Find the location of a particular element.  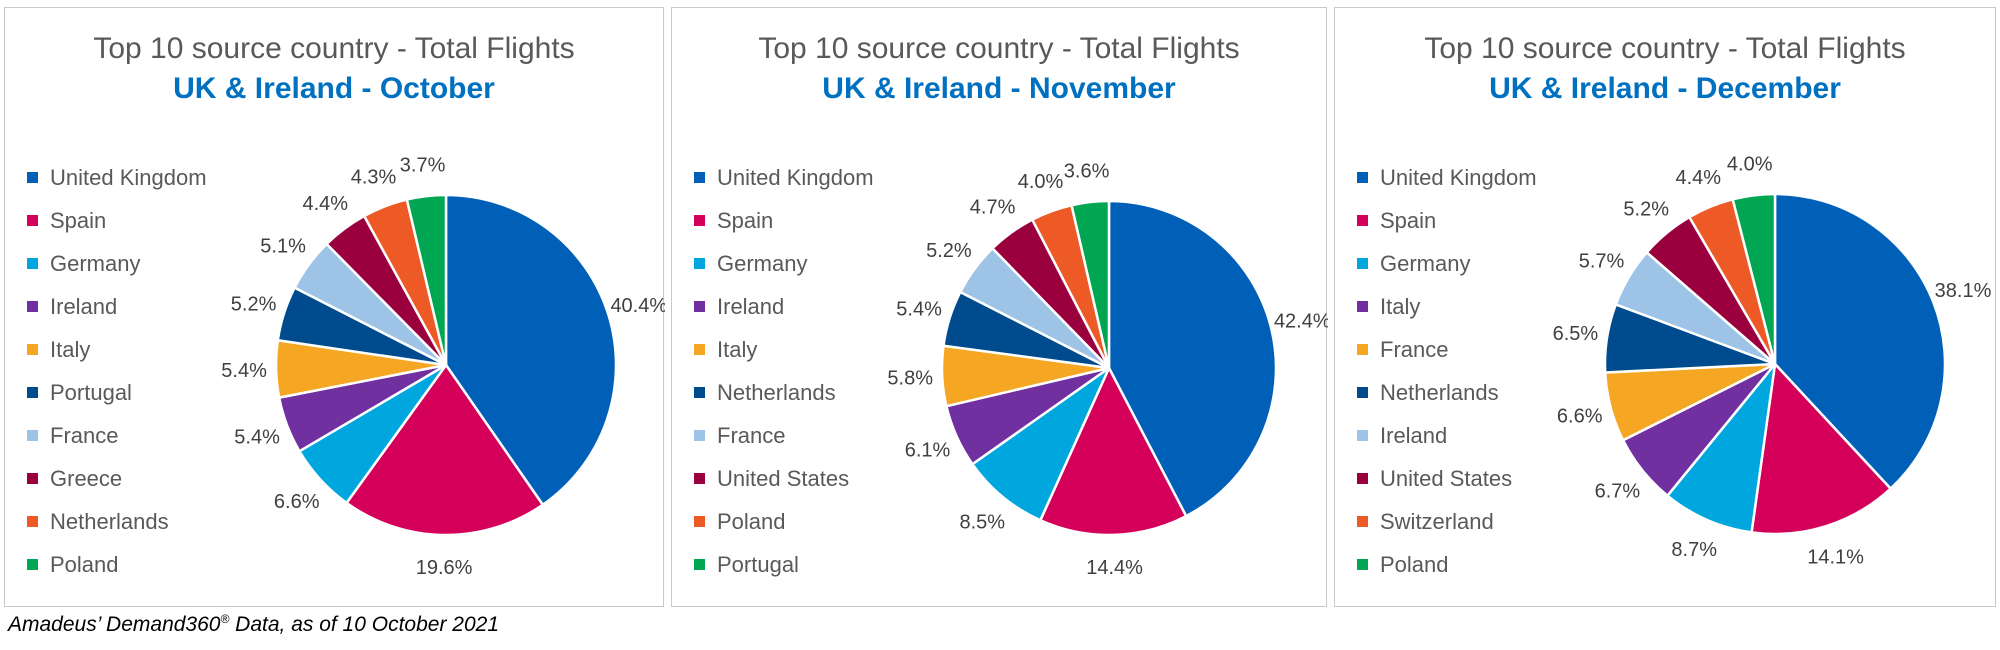

legend-item-switzerland: Switzerland is located at coordinates (1447, 521).